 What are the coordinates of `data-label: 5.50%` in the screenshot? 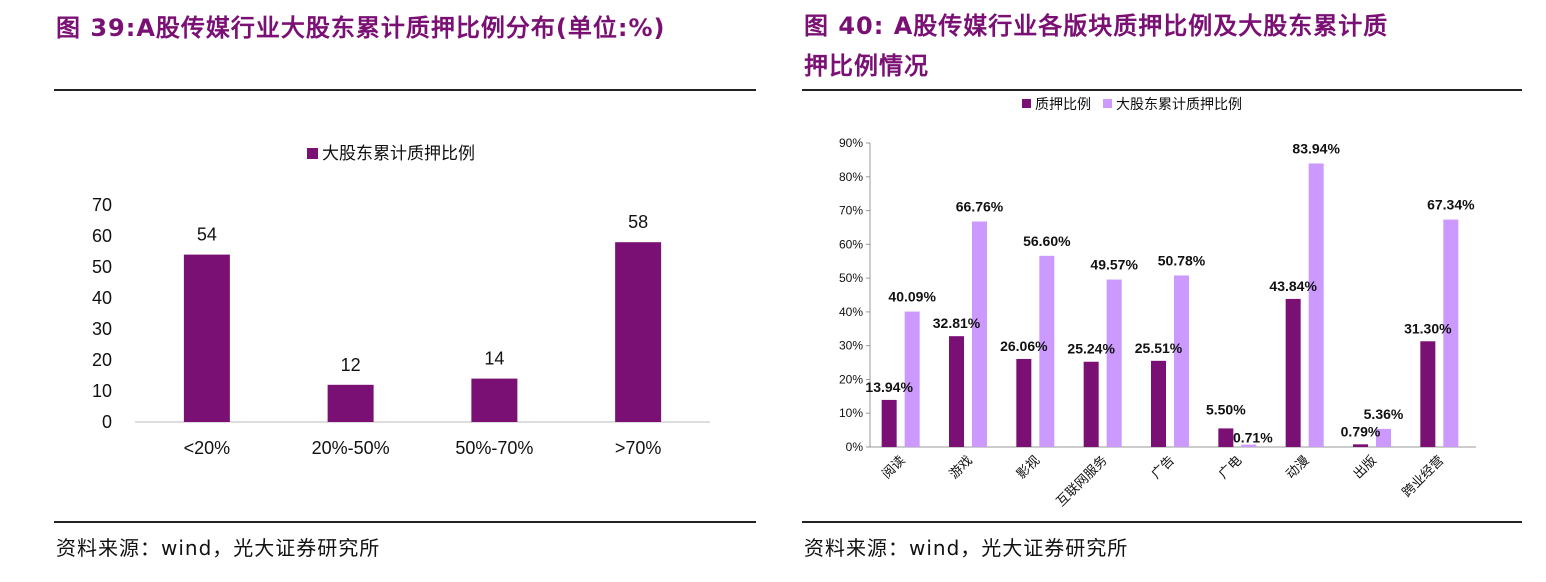 It's located at (1226, 409).